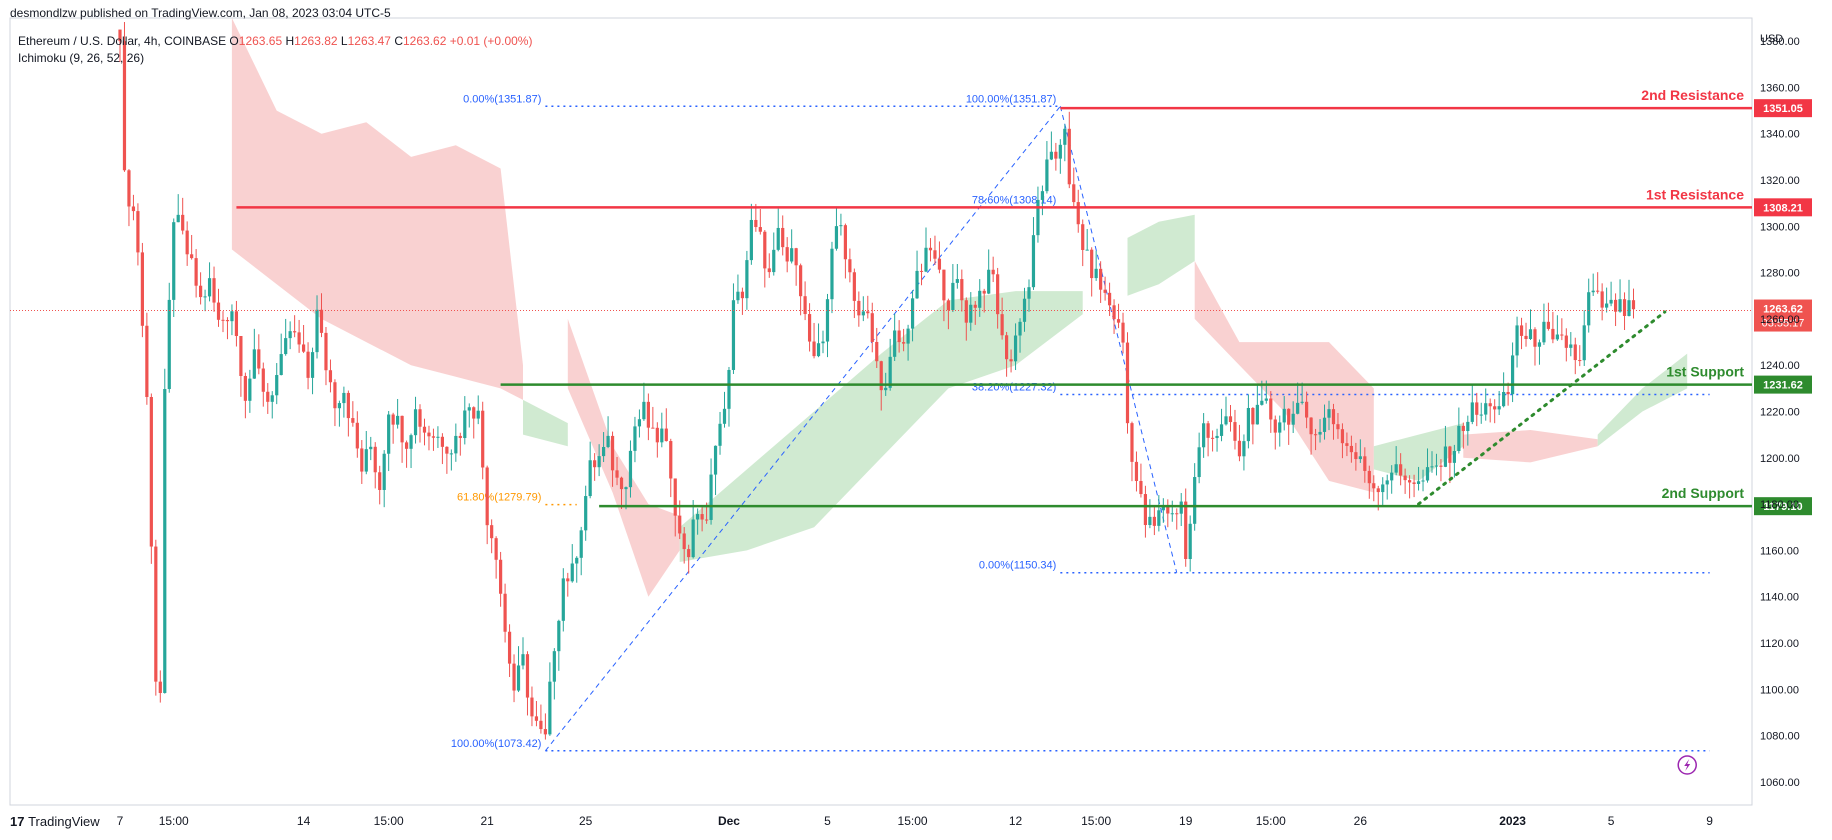 The height and width of the screenshot is (840, 1832). I want to click on x-tick-label: 19, so click(1186, 821).